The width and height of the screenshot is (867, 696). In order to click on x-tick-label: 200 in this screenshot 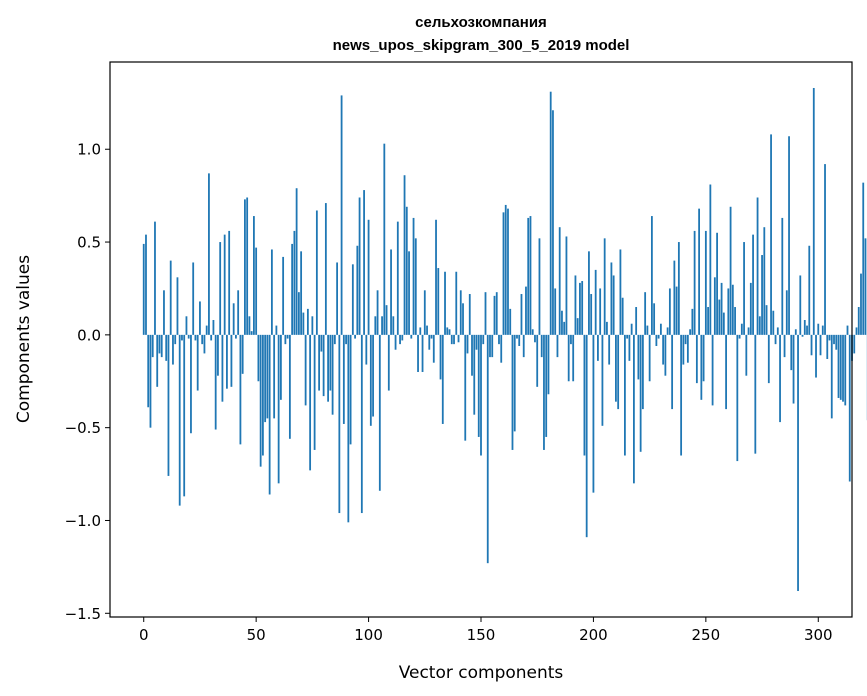, I will do `click(593, 635)`.